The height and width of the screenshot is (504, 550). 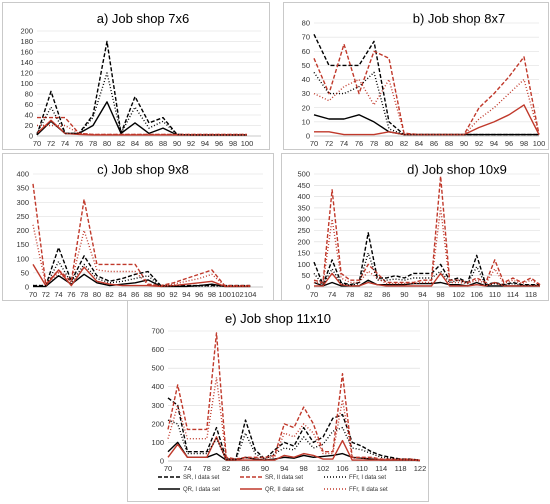 I want to click on x-tick-label: 110, so click(x=495, y=294).